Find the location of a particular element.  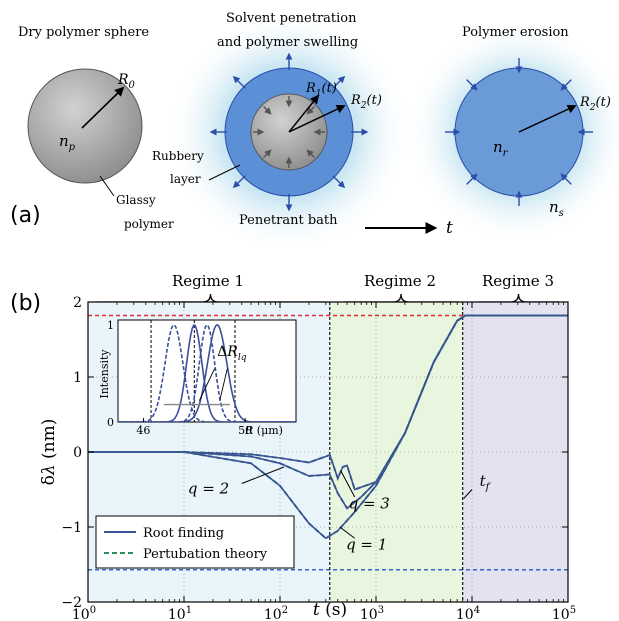

radius-arrow-r0 is located at coordinates (103, 107).